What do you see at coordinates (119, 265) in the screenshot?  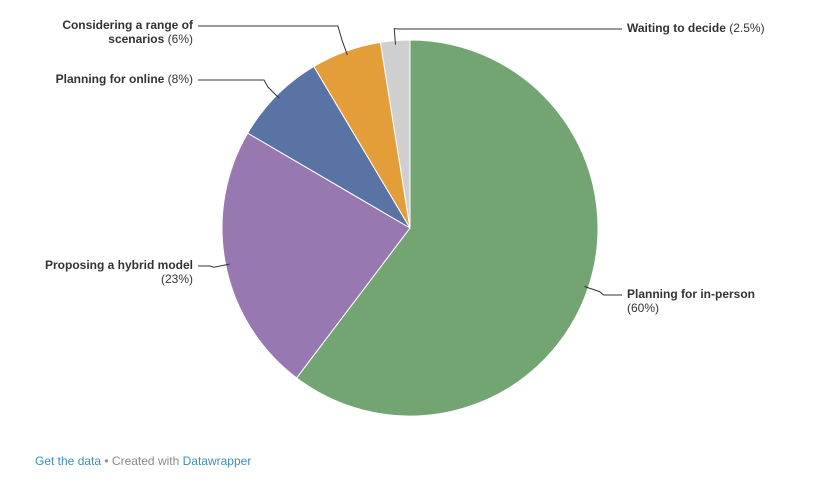 I see `label-proposing-a-hybrid-model: Proposing a hybrid model` at bounding box center [119, 265].